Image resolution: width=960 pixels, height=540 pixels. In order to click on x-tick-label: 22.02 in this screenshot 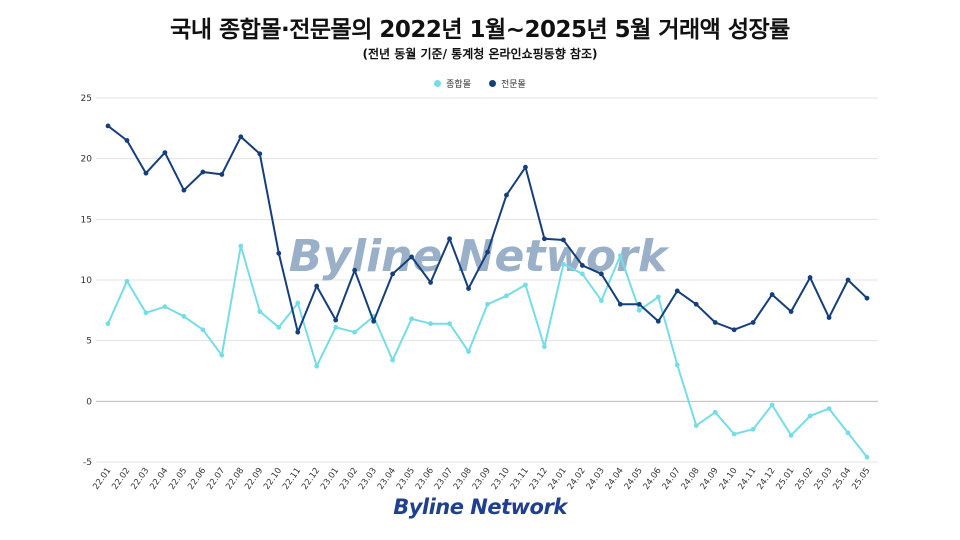, I will do `click(121, 479)`.